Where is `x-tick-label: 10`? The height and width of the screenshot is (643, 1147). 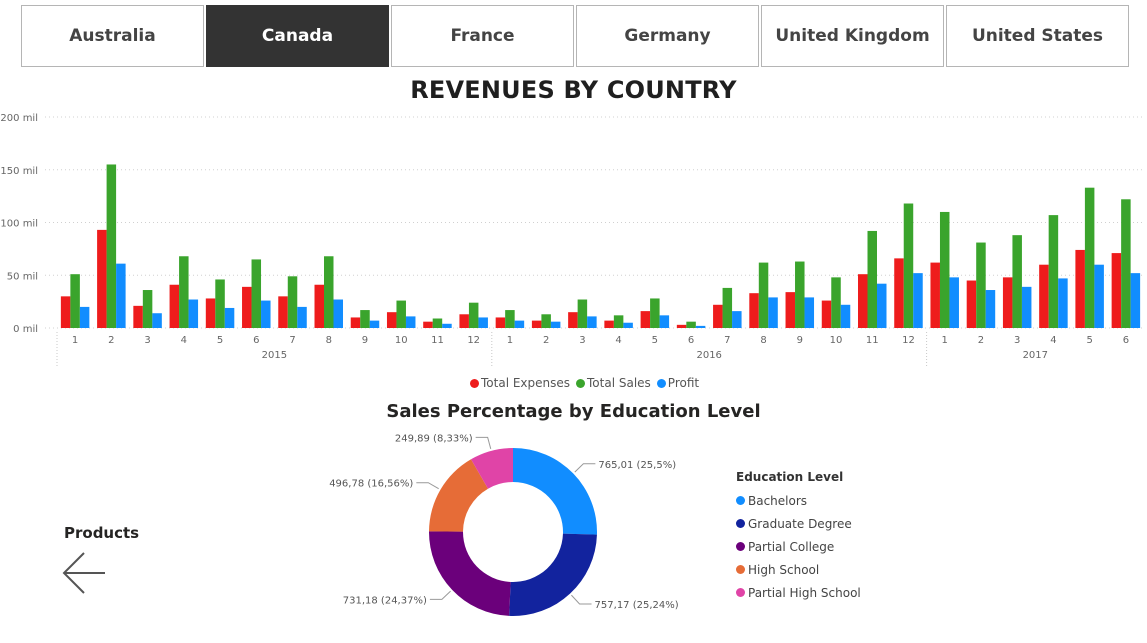 x-tick-label: 10 is located at coordinates (401, 340).